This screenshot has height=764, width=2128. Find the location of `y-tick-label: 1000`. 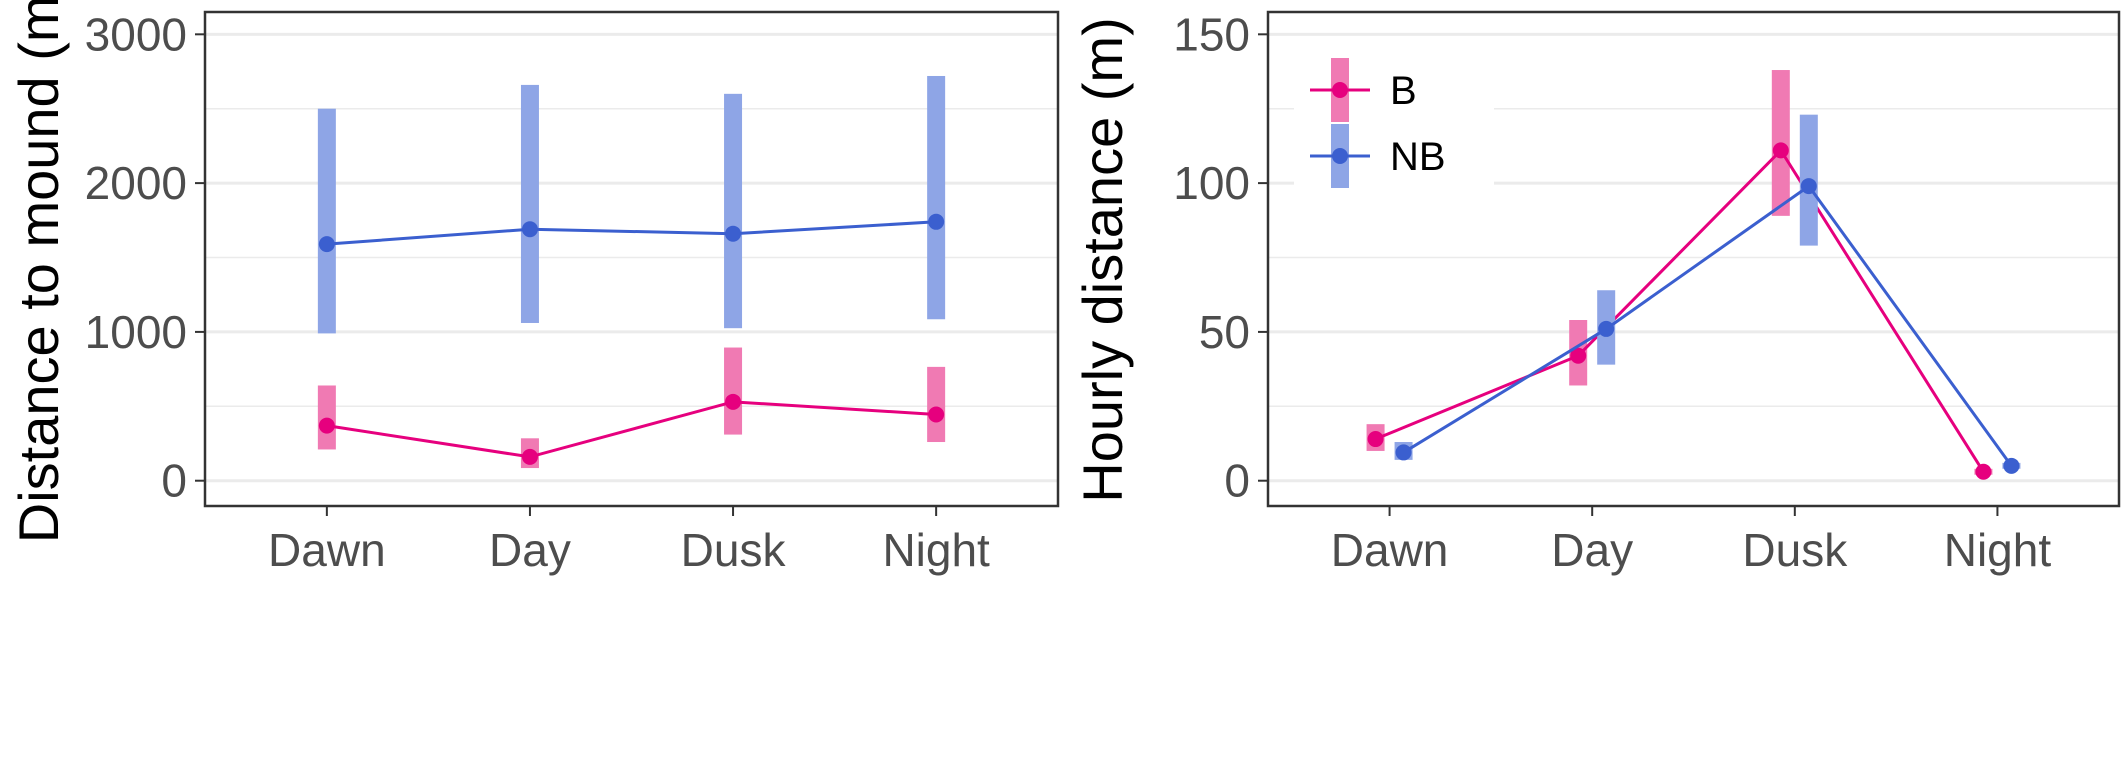

y-tick-label: 1000 is located at coordinates (136, 332).